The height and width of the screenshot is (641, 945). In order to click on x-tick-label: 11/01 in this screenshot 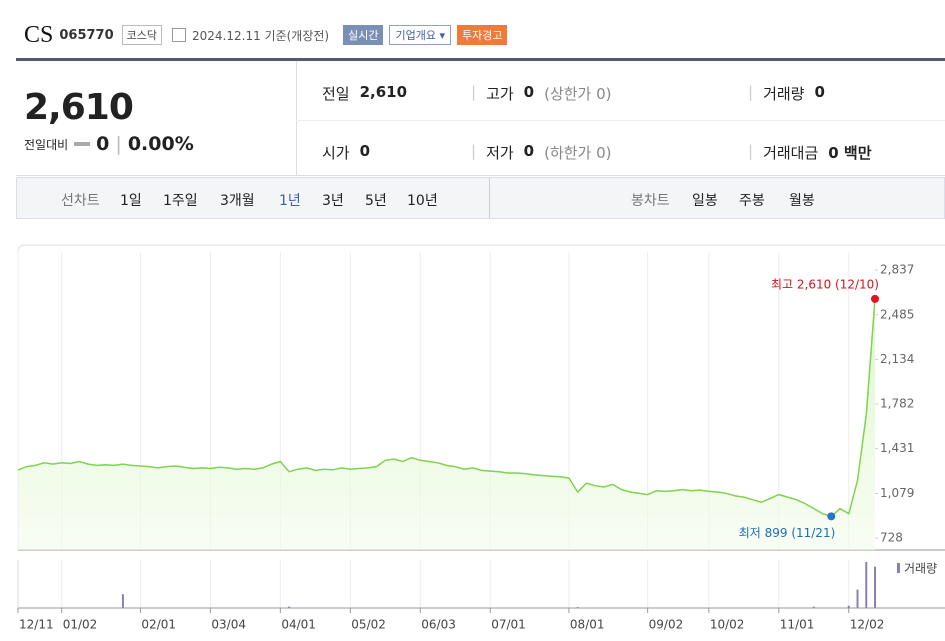, I will do `click(797, 625)`.